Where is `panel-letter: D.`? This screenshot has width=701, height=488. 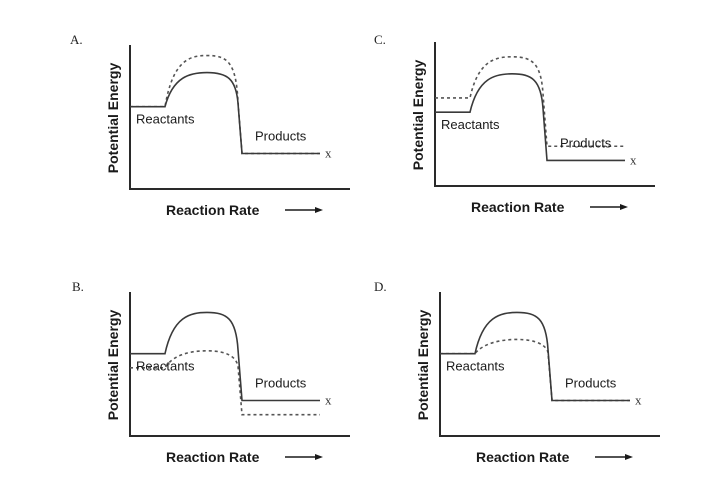
panel-letter: D. is located at coordinates (380, 286).